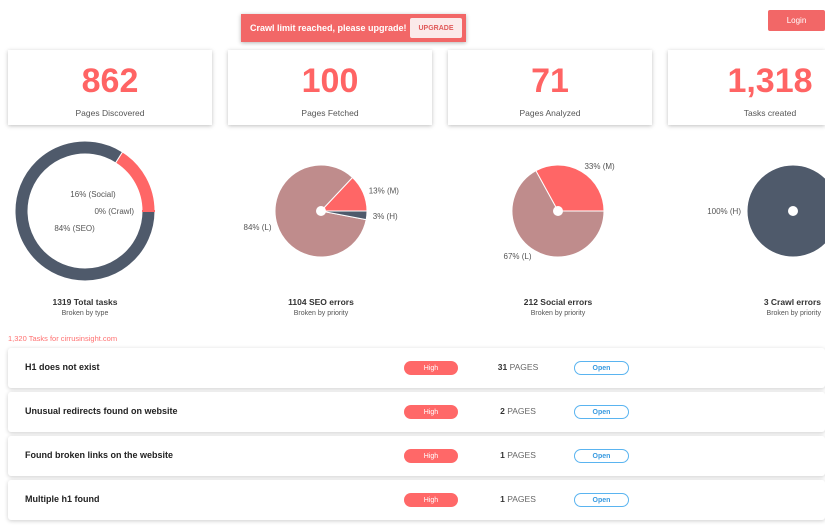  Describe the element at coordinates (502, 411) in the screenshot. I see `count: 2` at that location.